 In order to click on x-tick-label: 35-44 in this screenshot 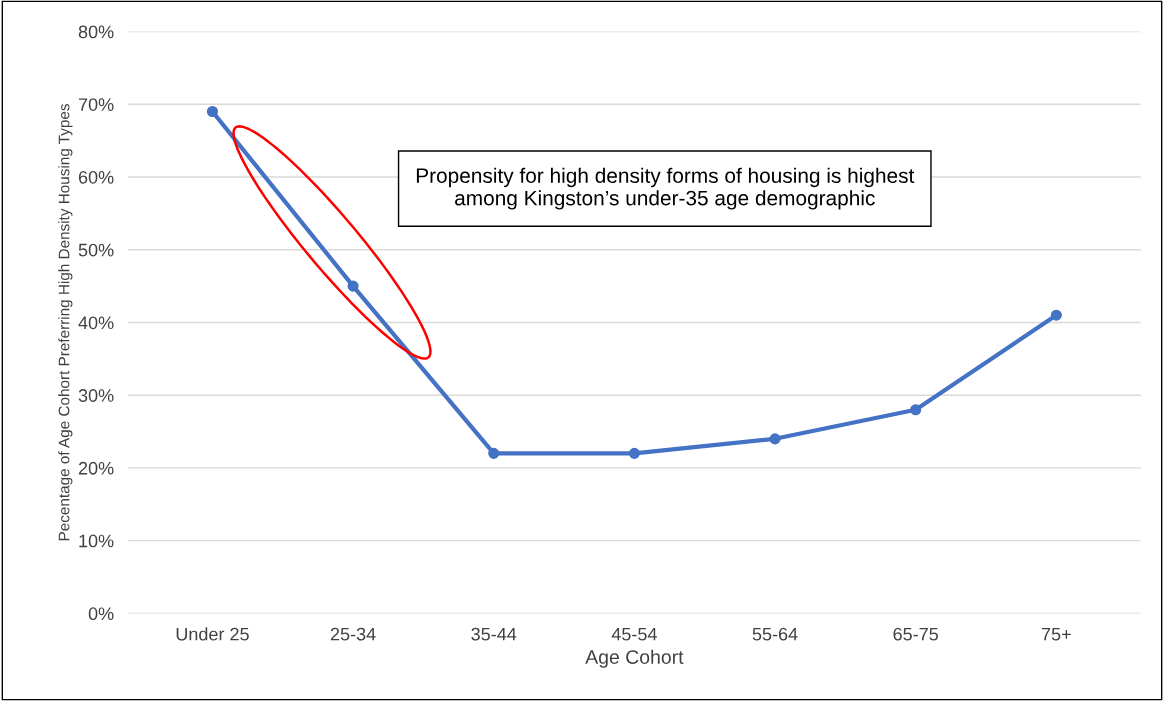, I will do `click(494, 634)`.